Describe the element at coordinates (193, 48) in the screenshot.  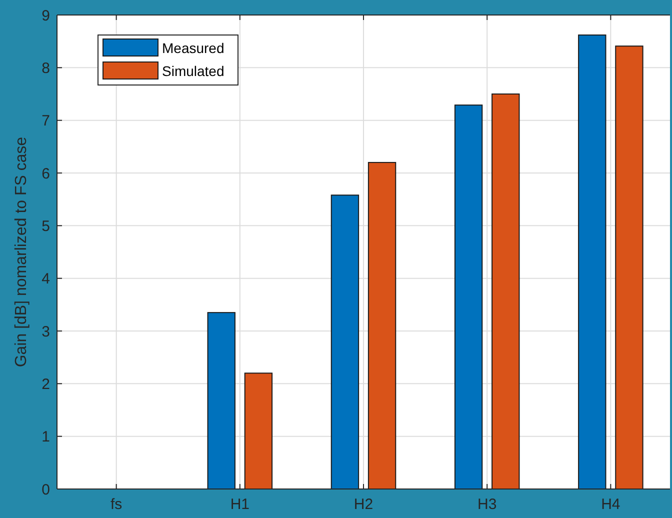
I see `legend-label: Measured` at that location.